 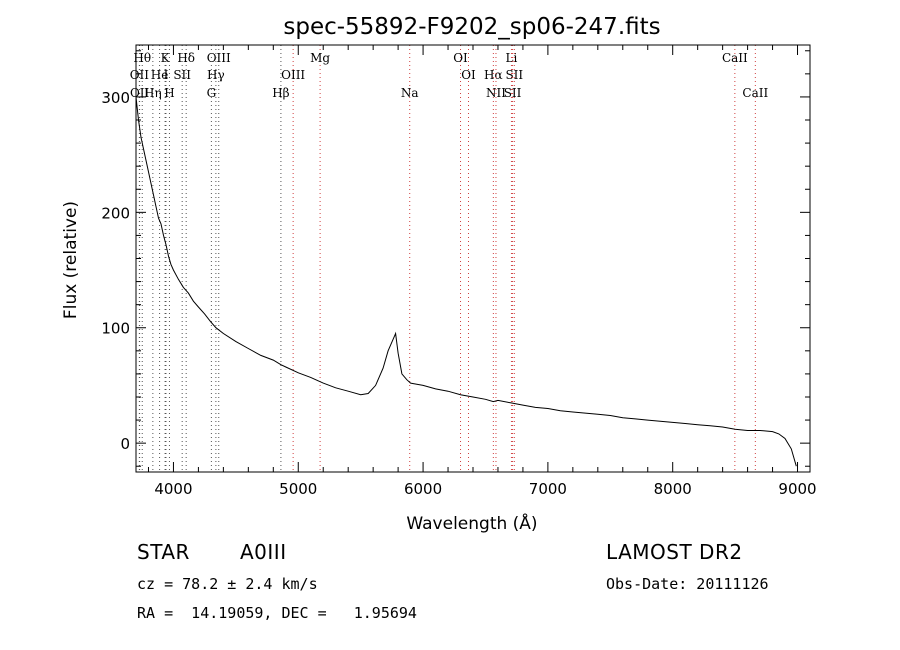 What do you see at coordinates (160, 75) in the screenshot?
I see `marker-label: He` at bounding box center [160, 75].